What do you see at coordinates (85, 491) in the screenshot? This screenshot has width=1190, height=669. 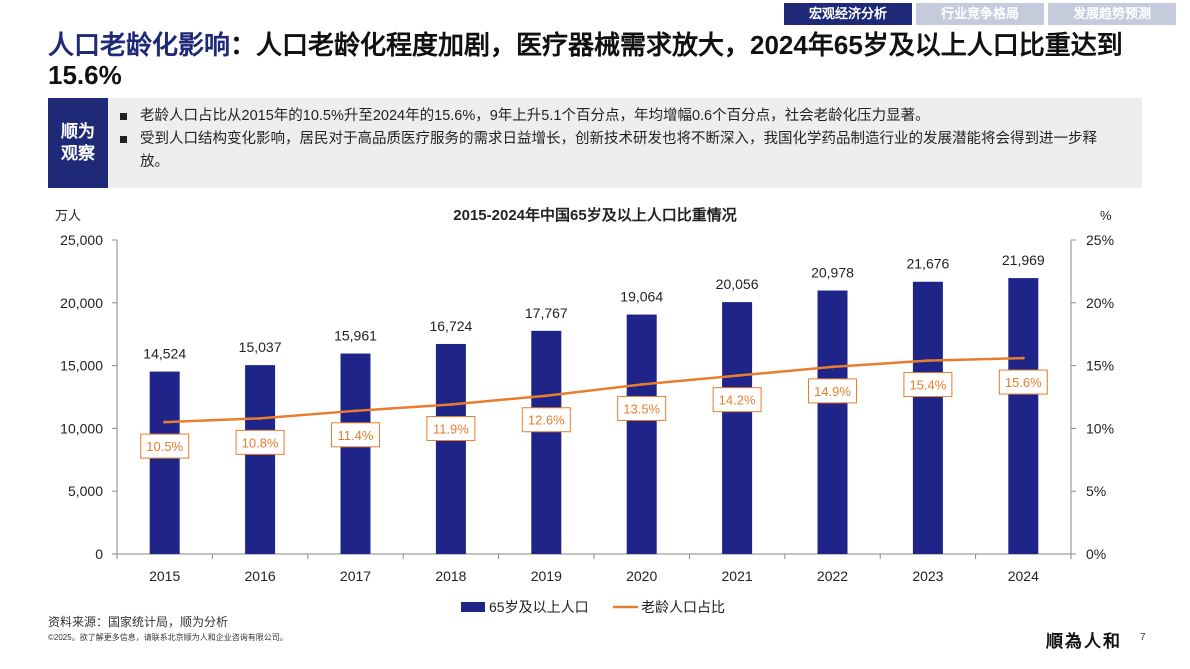 I see `left-tick-label: 5,000` at bounding box center [85, 491].